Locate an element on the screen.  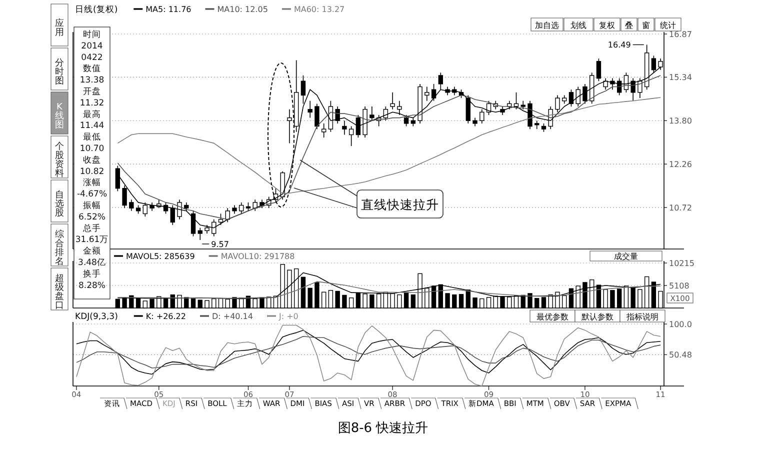
annotation: 11.44 is located at coordinates (92, 126).